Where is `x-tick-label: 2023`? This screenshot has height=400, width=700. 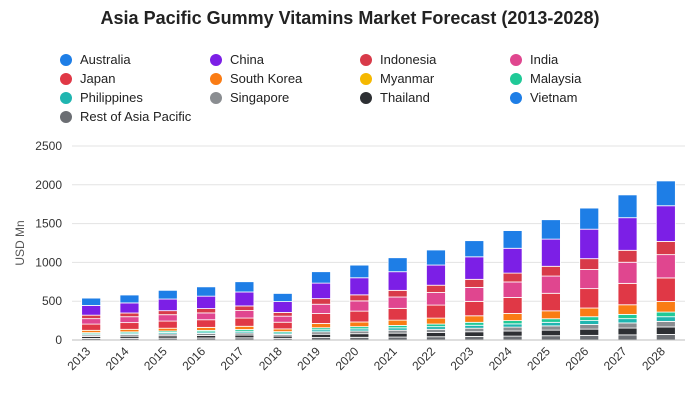
x-tick-label: 2023 is located at coordinates (462, 358).